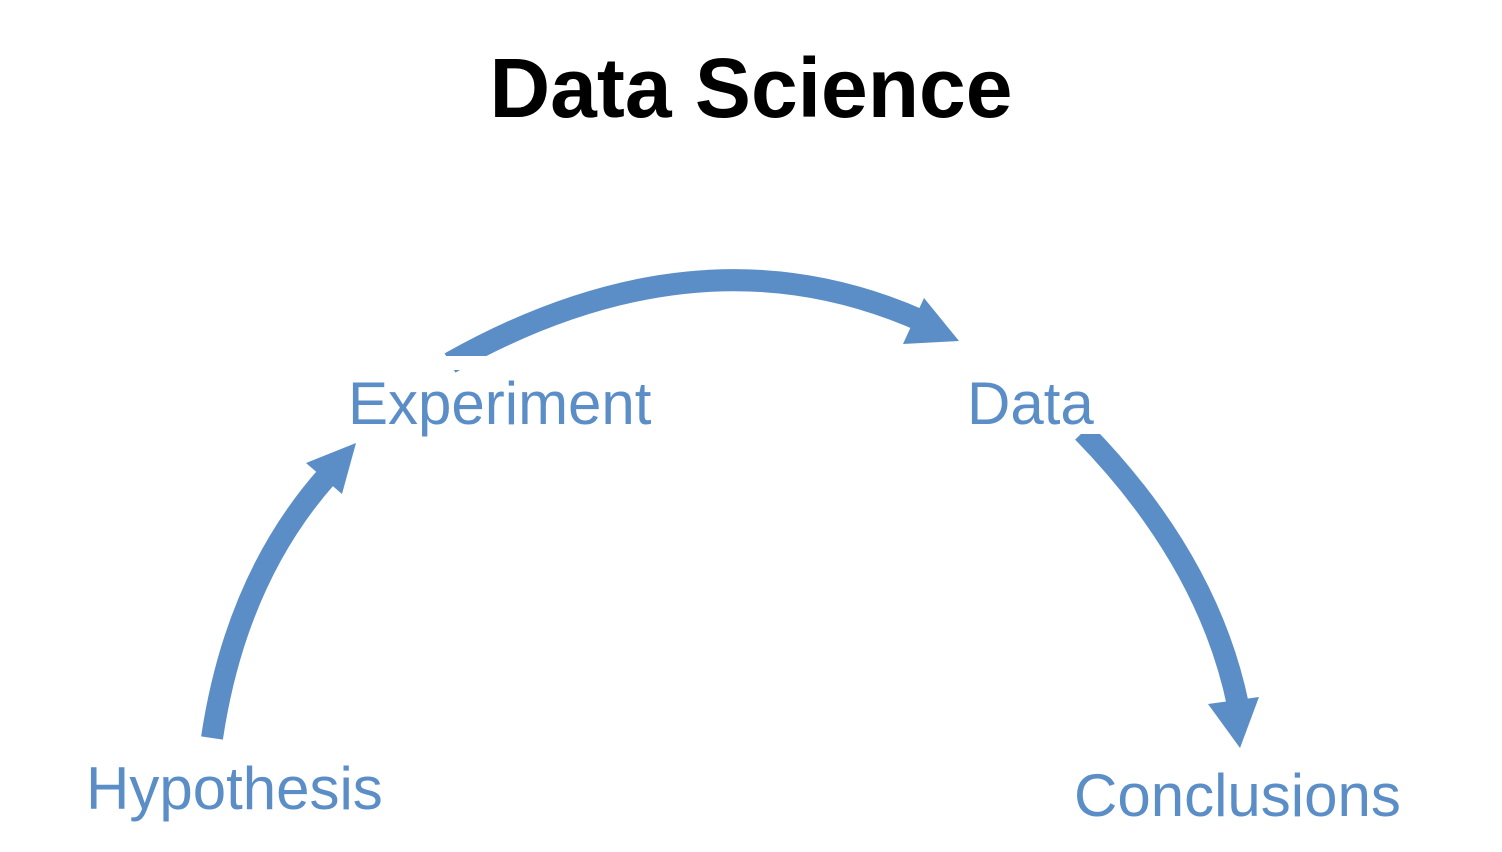 This screenshot has height=852, width=1502. What do you see at coordinates (234, 788) in the screenshot?
I see `node-hypothesis: Hypothesis` at bounding box center [234, 788].